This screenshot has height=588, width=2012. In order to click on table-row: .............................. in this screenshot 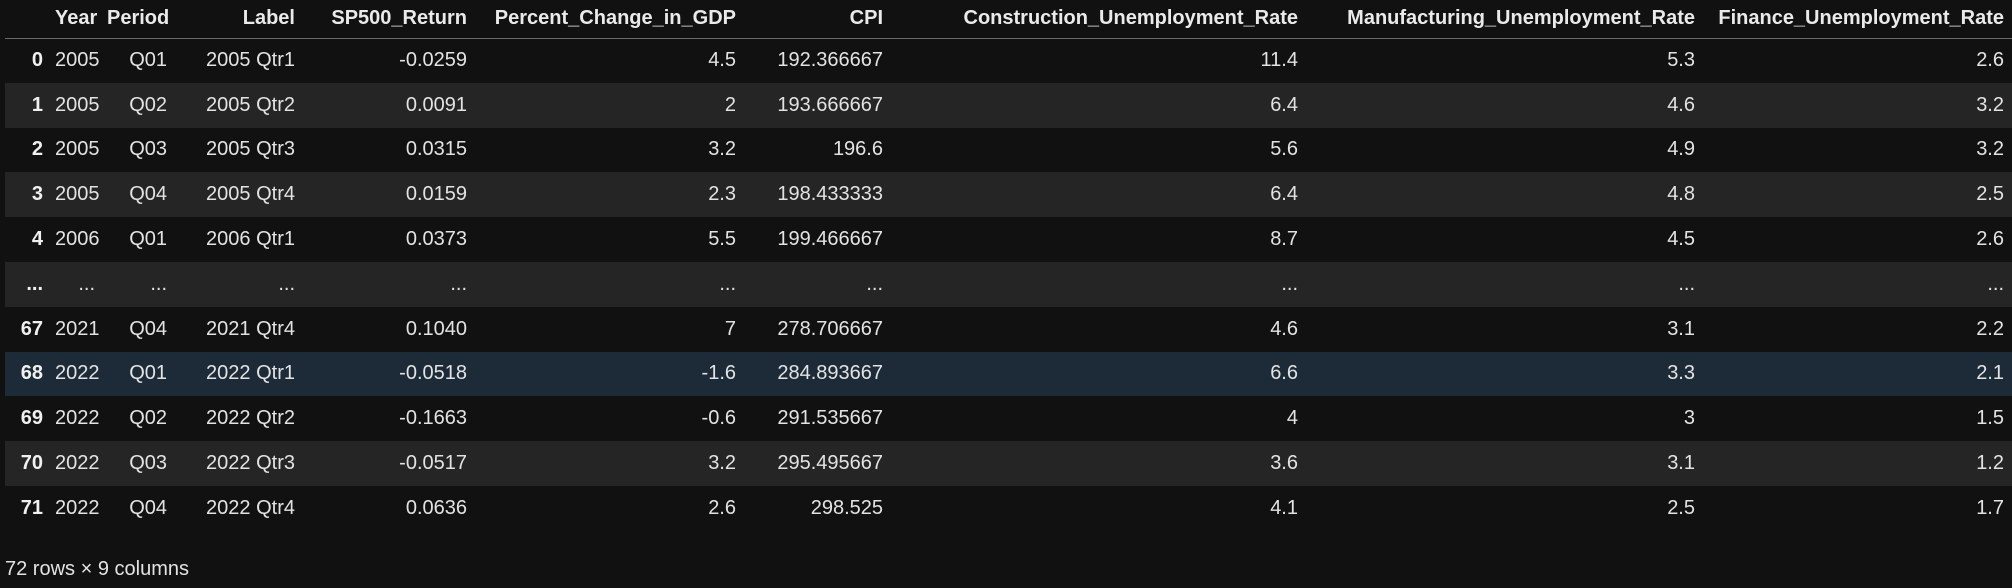, I will do `click(1008, 284)`.